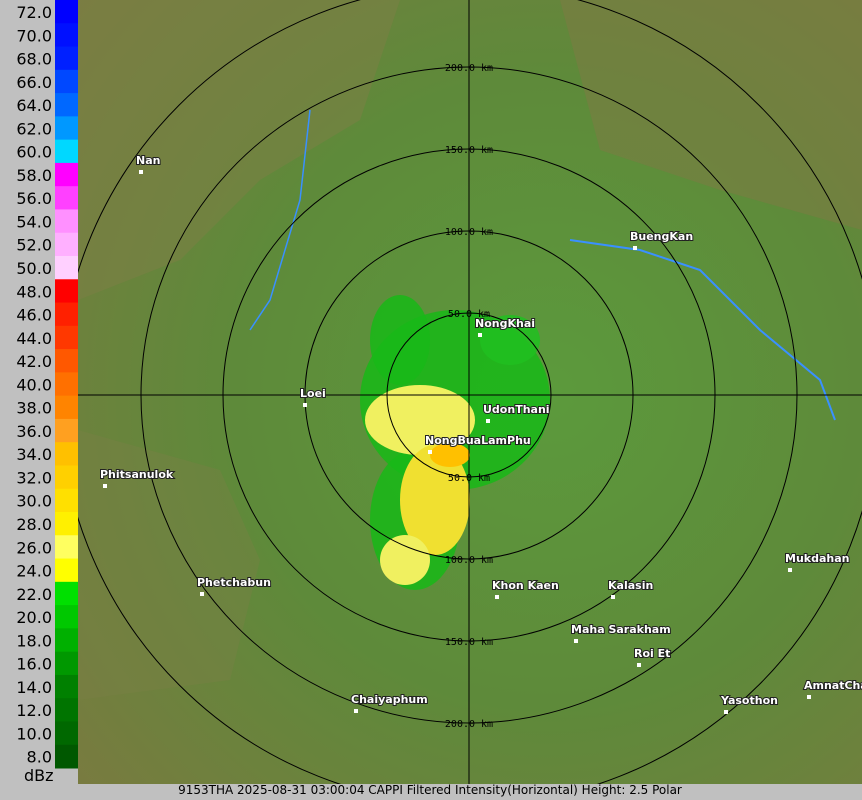 The height and width of the screenshot is (800, 862). I want to click on legend-unit: dBz, so click(39, 775).